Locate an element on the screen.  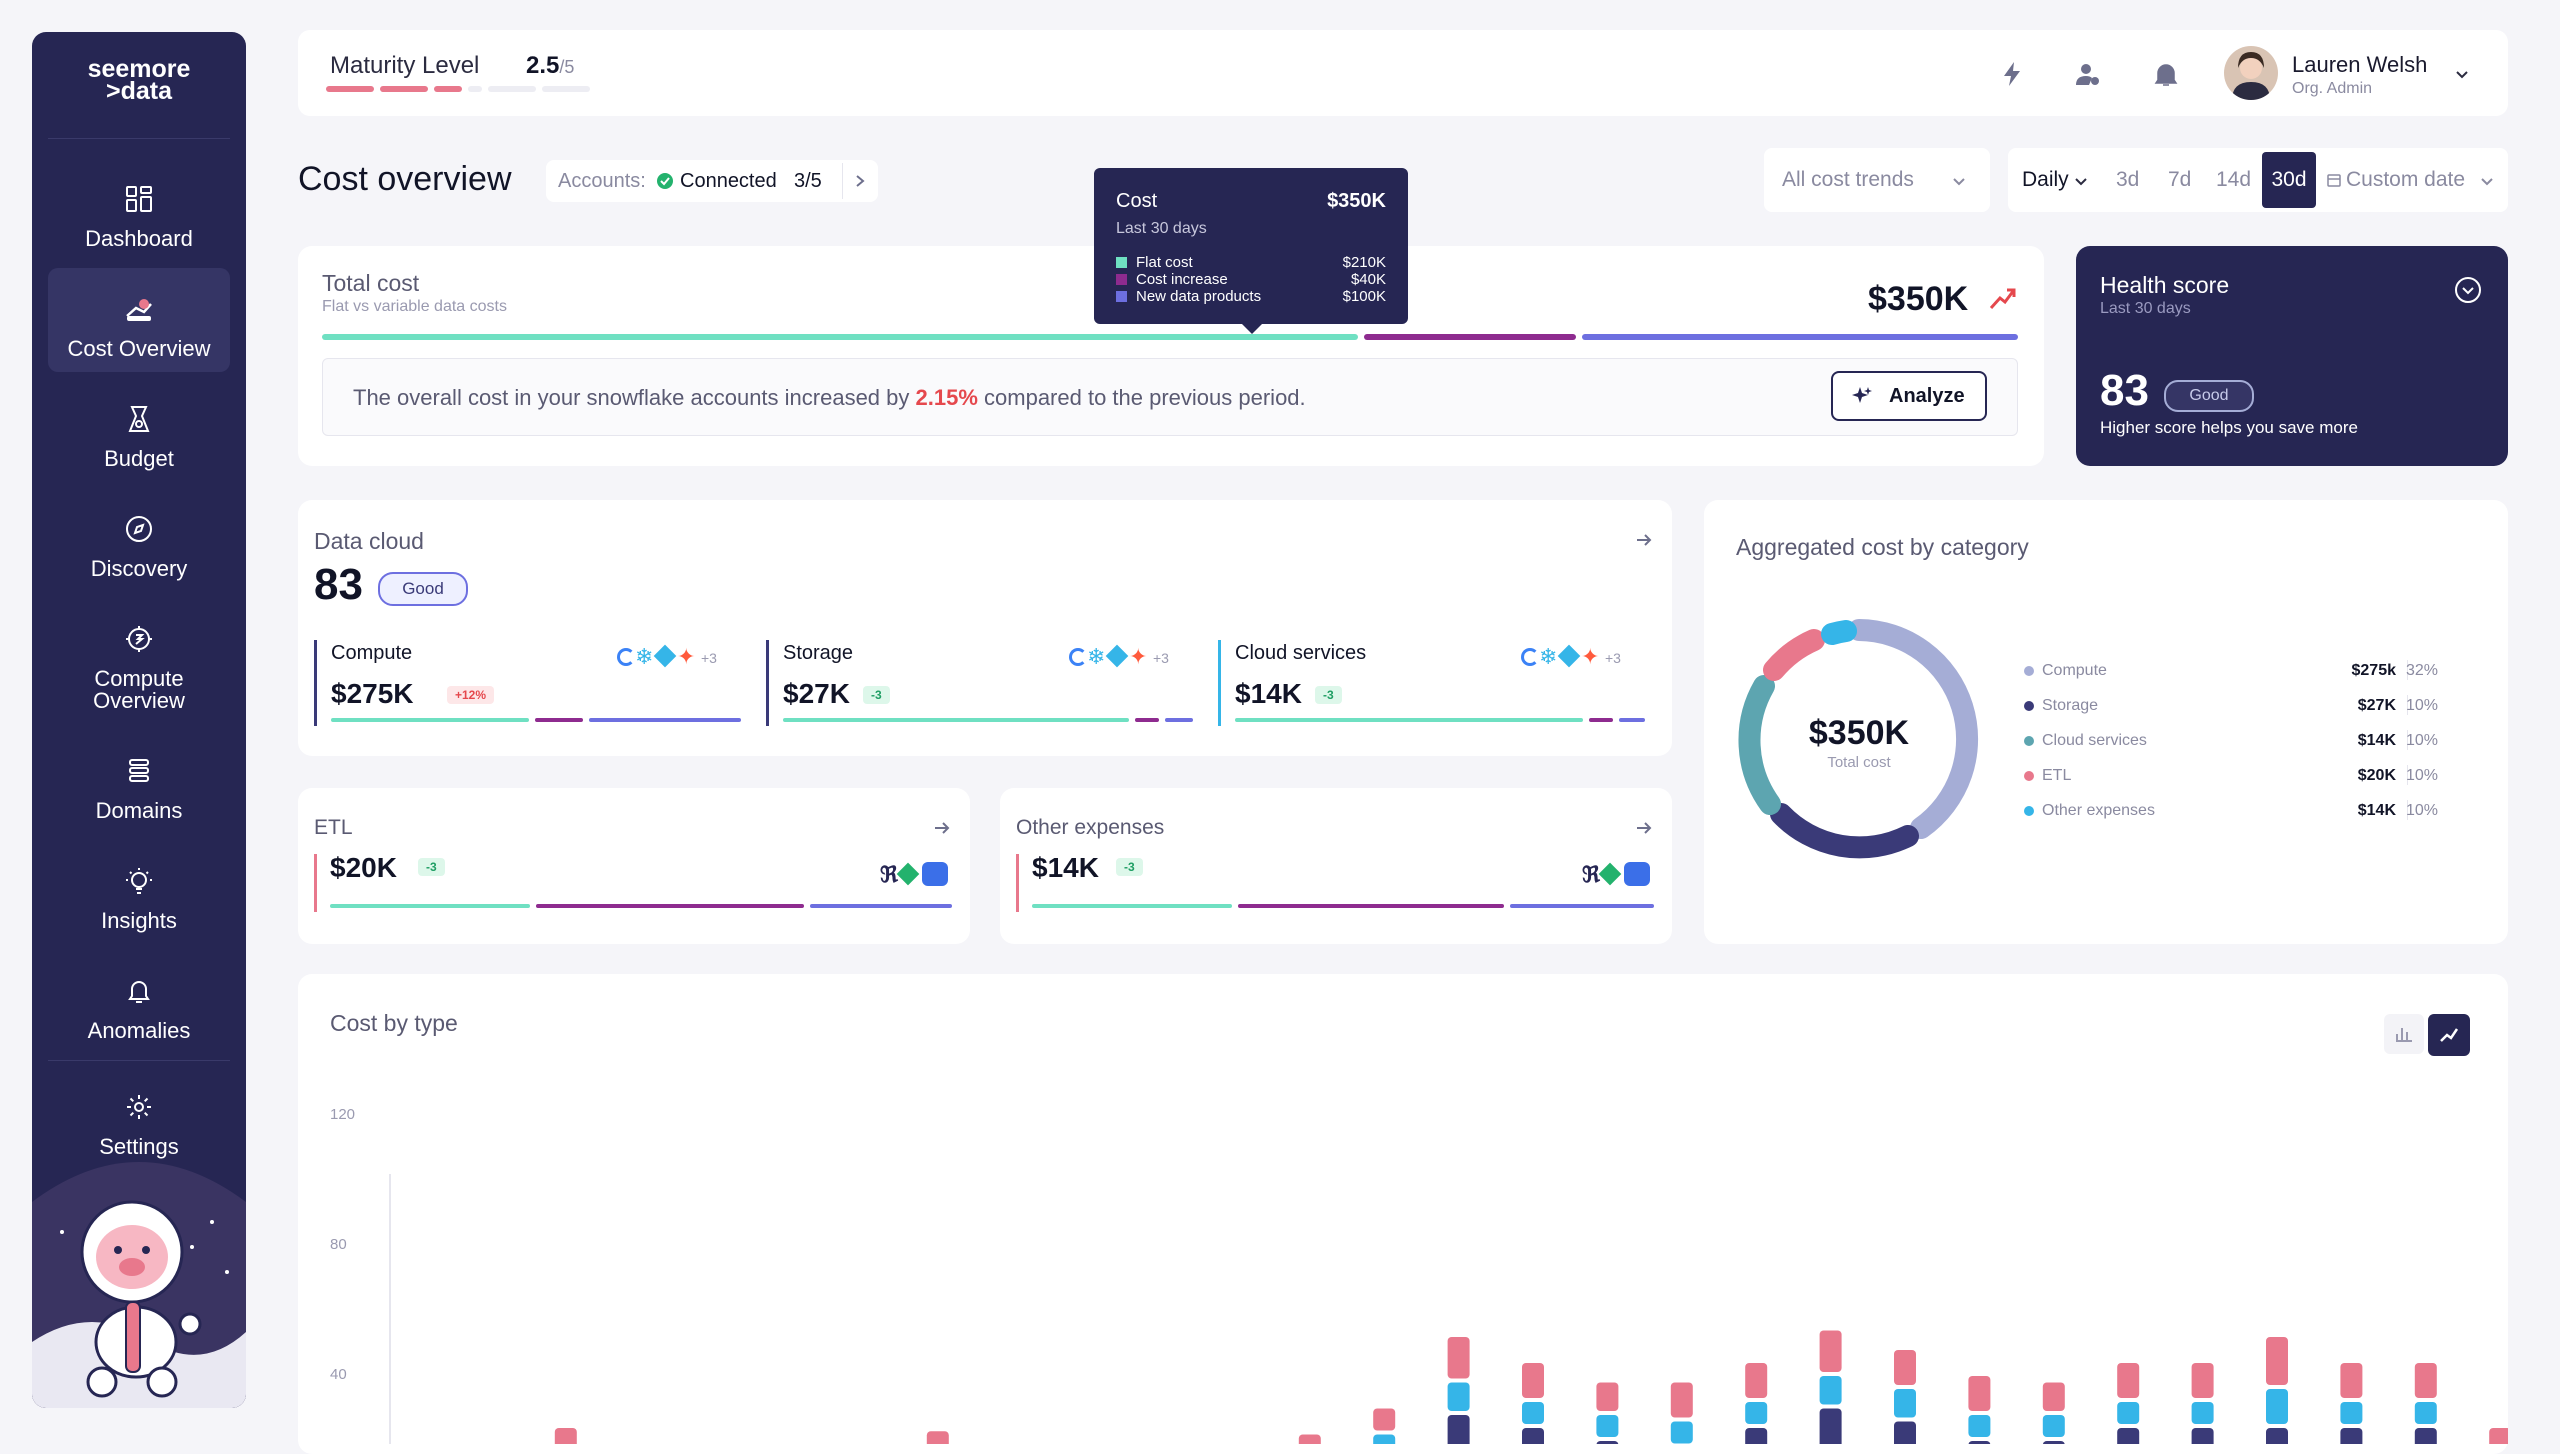
app-logo: seemore >data is located at coordinates (139, 80).